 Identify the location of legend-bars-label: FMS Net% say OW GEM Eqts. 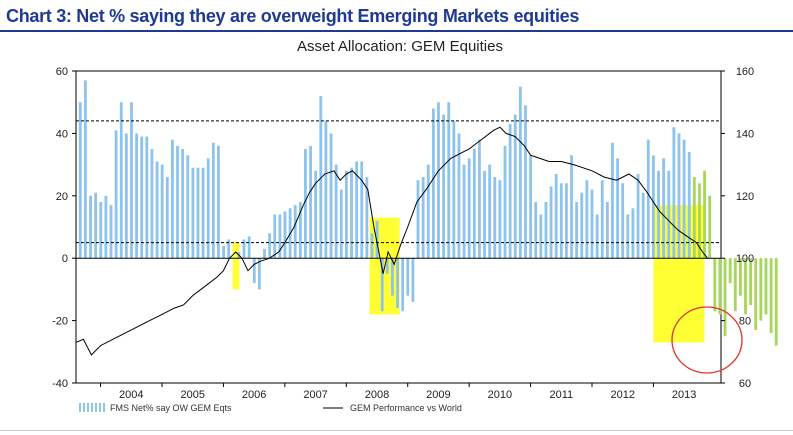
(171, 408).